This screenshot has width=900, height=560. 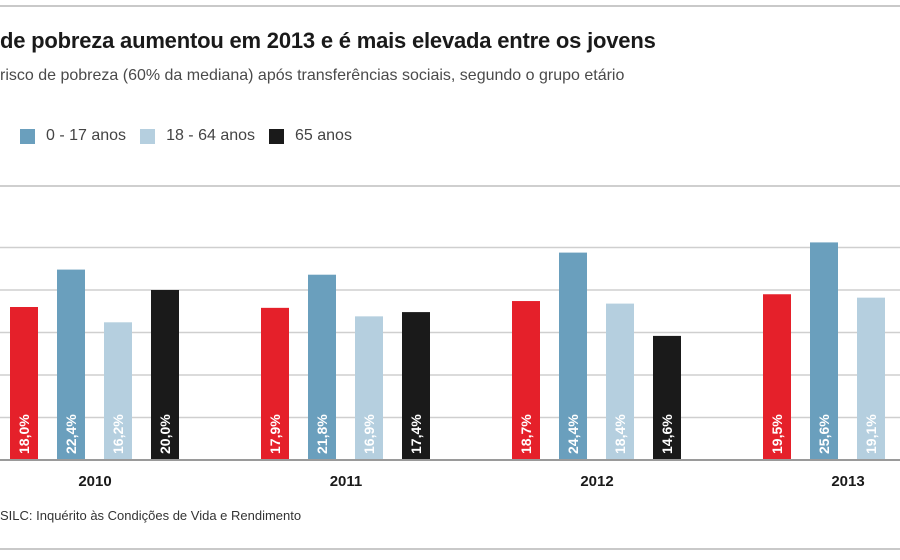 What do you see at coordinates (777, 434) in the screenshot?
I see `data-label-total-2013: 19,5%` at bounding box center [777, 434].